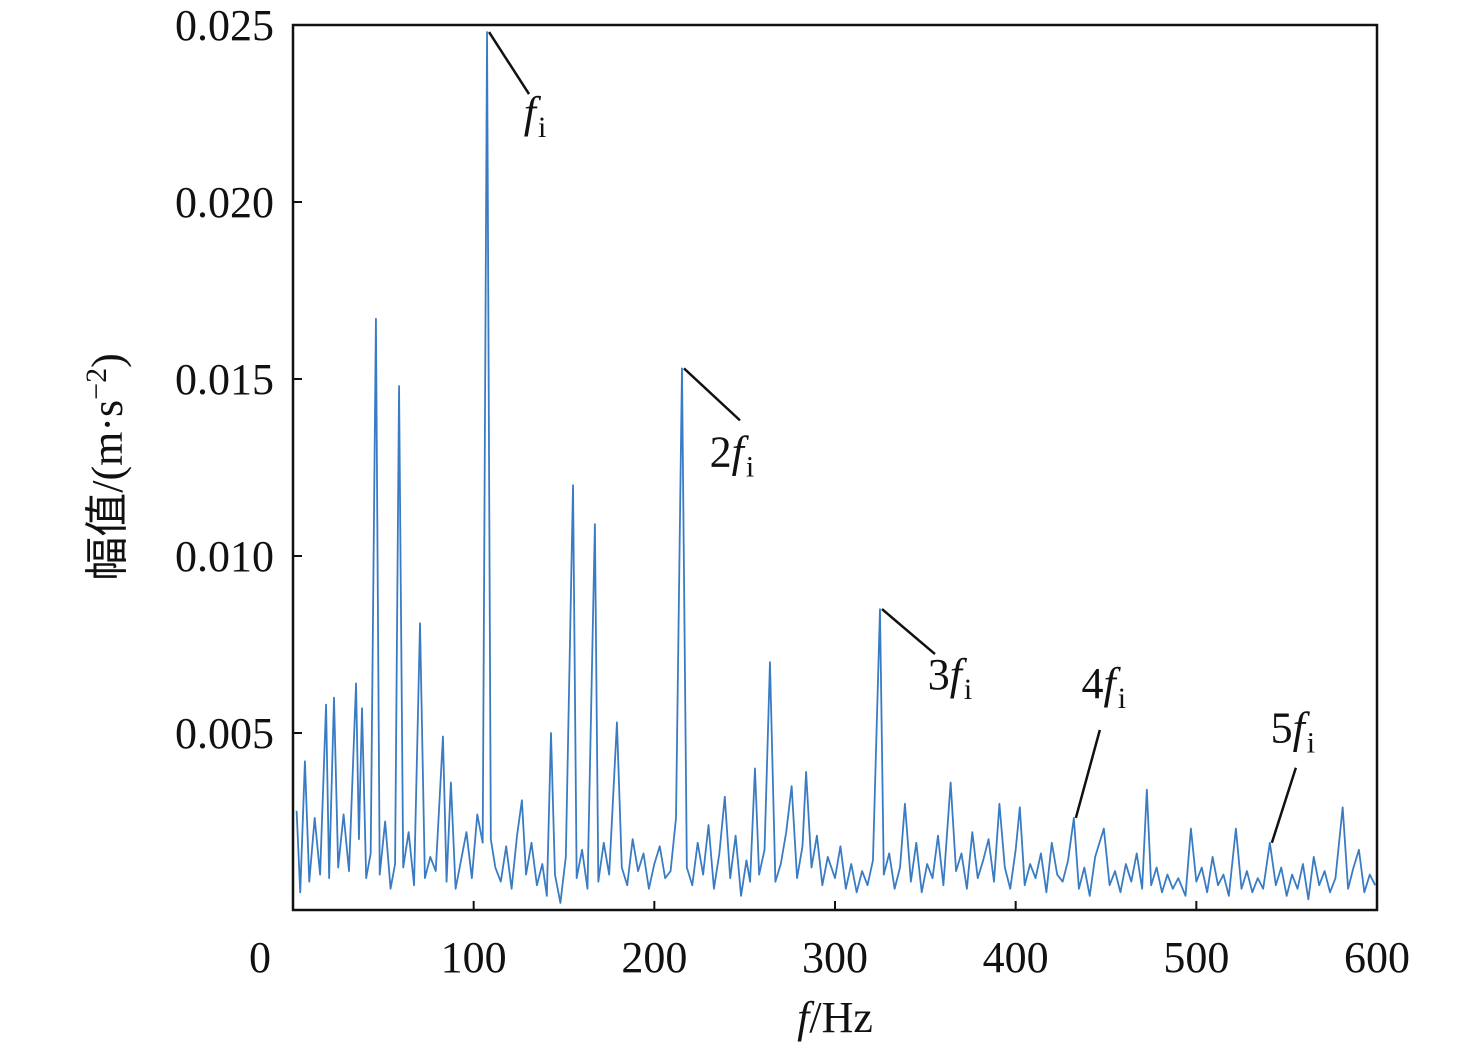 The image size is (1476, 1049). What do you see at coordinates (224, 379) in the screenshot?
I see `y-tick-label: 0.015` at bounding box center [224, 379].